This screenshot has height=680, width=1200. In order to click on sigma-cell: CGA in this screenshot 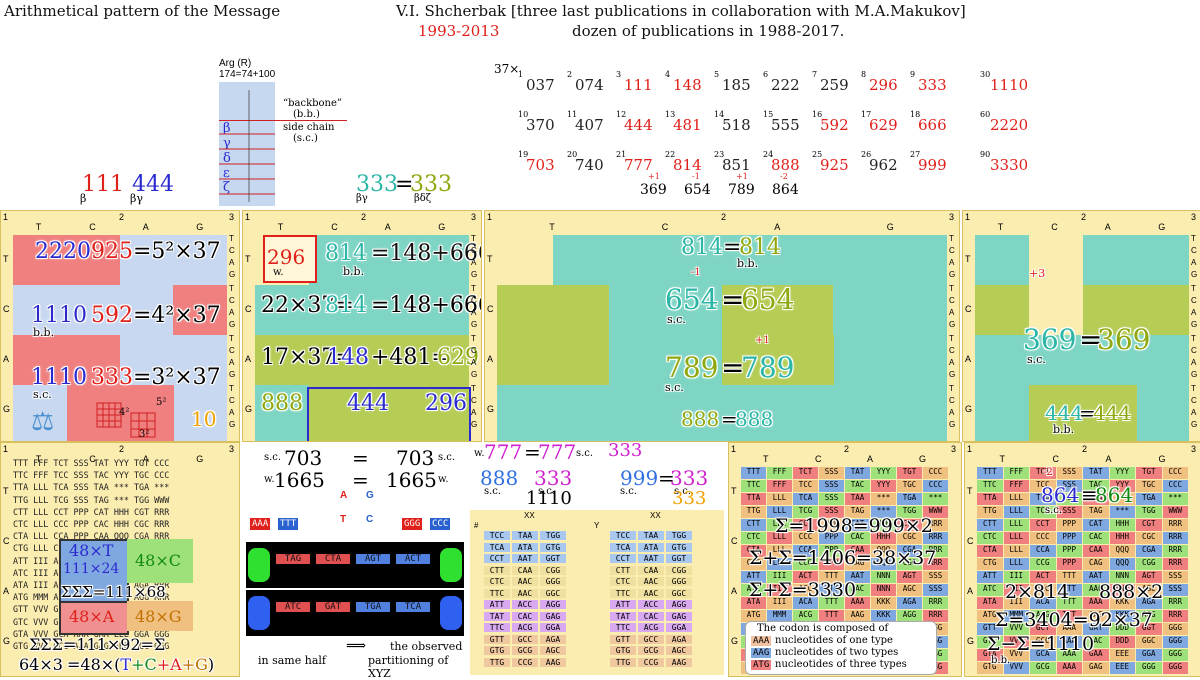, I will do `click(1149, 551)`.